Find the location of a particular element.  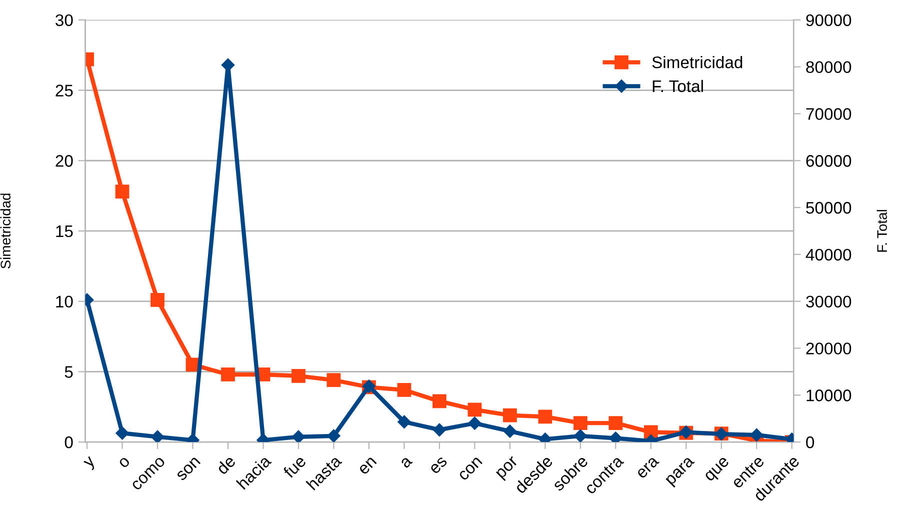

x-tick-label: por is located at coordinates (508, 469).